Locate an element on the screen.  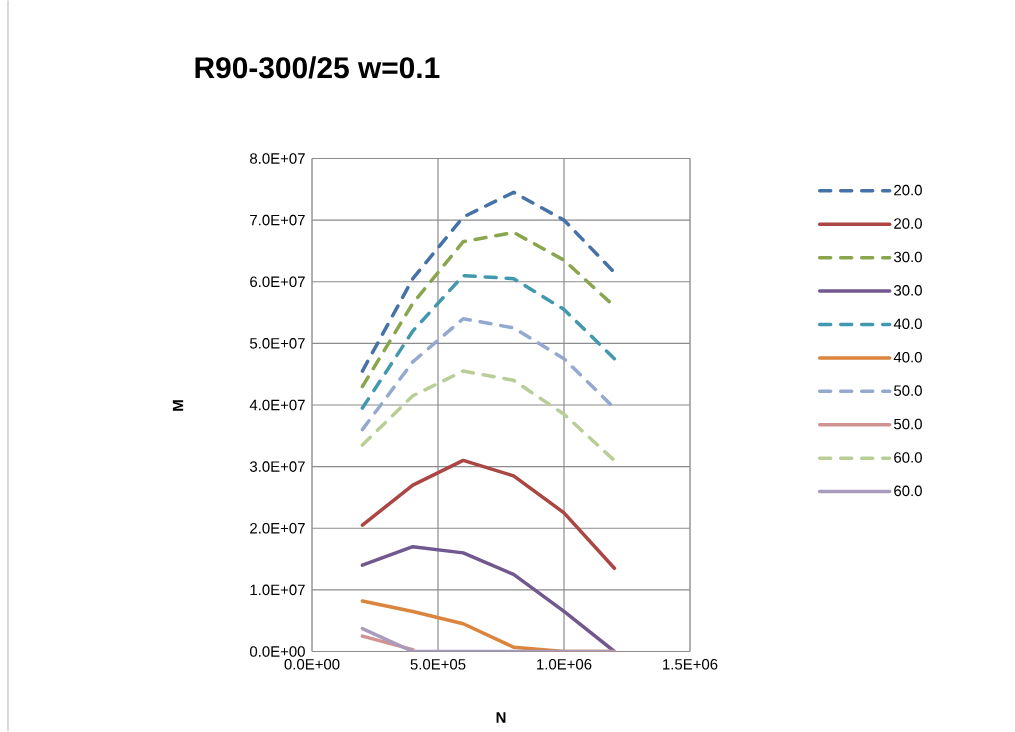
x-tick-label: 1.0E+06 is located at coordinates (564, 664).